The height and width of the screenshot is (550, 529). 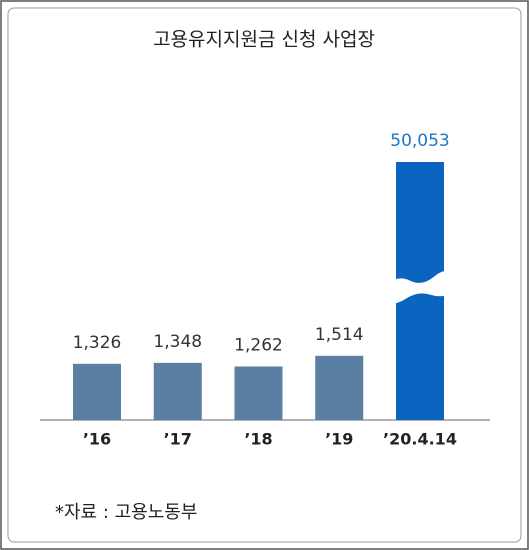 What do you see at coordinates (420, 287) in the screenshot?
I see `axis-break` at bounding box center [420, 287].